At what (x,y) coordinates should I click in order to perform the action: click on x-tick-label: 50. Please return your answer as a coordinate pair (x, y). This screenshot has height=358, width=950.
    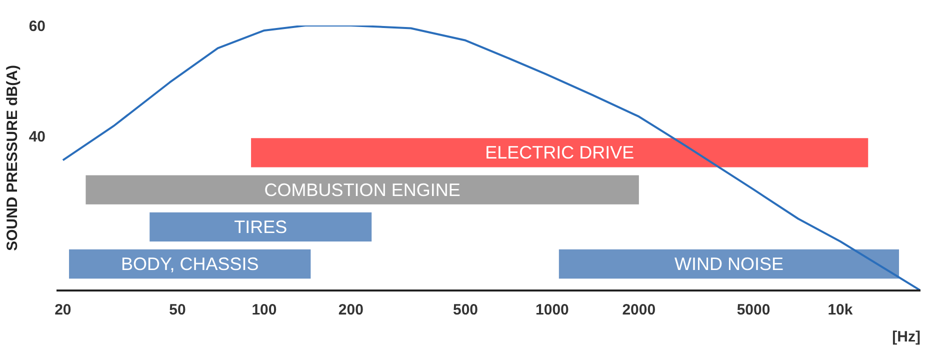
    Looking at the image, I should click on (177, 310).